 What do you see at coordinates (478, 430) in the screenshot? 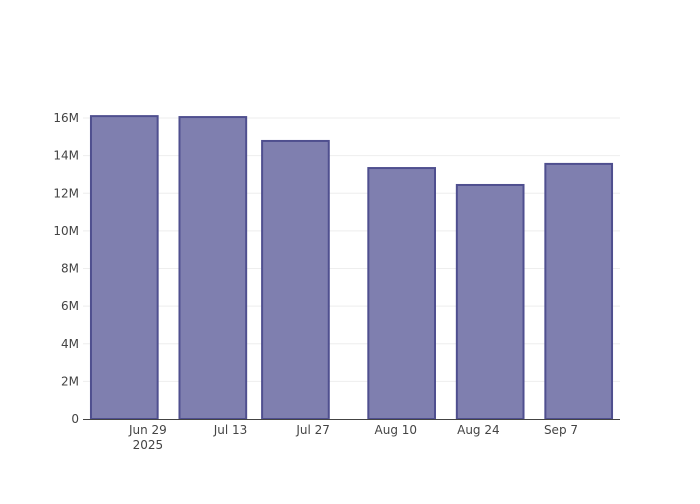
I see `x-tick-label: Aug 24` at bounding box center [478, 430].